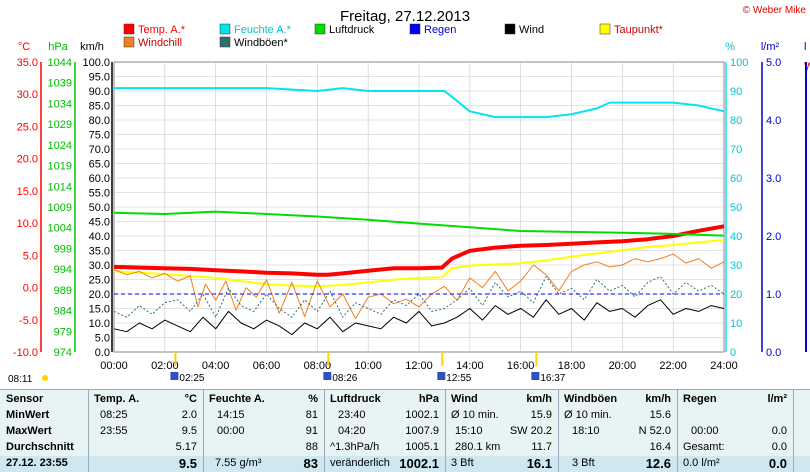  What do you see at coordinates (25, 353) in the screenshot?
I see `temp-tick-label: -10.0` at bounding box center [25, 353].